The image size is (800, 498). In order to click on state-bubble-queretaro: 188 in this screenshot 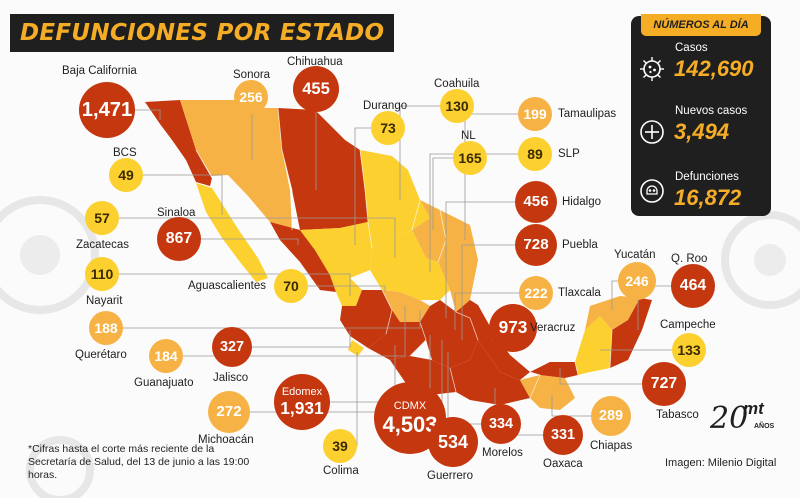, I will do `click(106, 328)`.